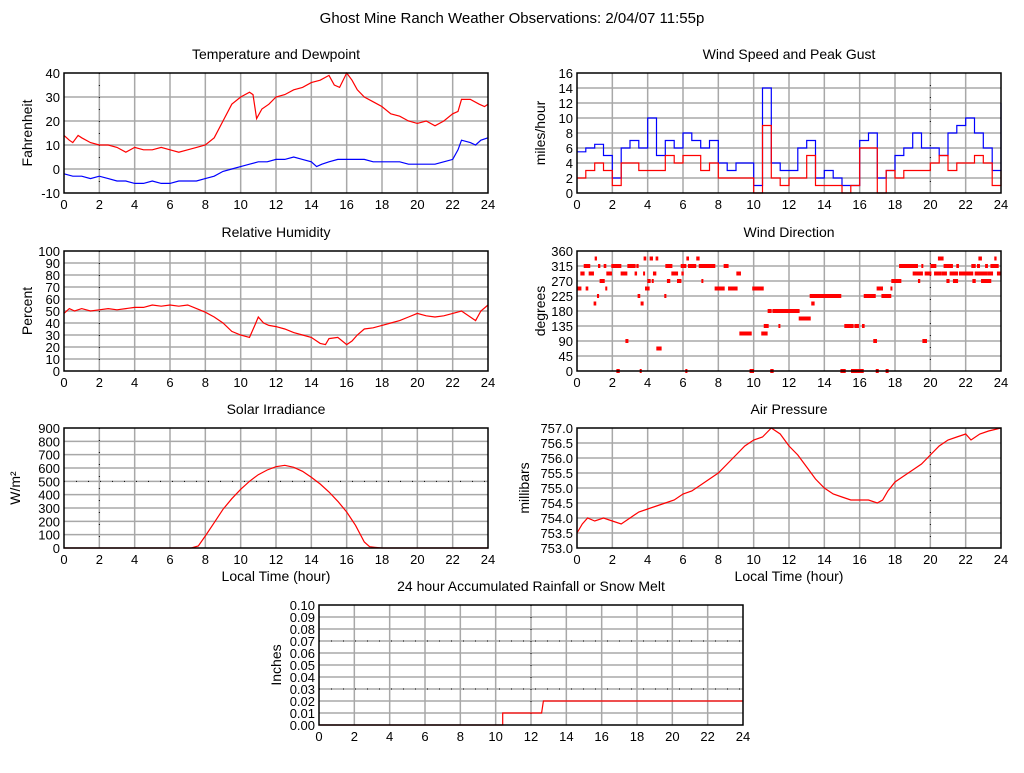 This screenshot has height=773, width=1024. I want to click on y-tick-label: 0.00, so click(302, 725).